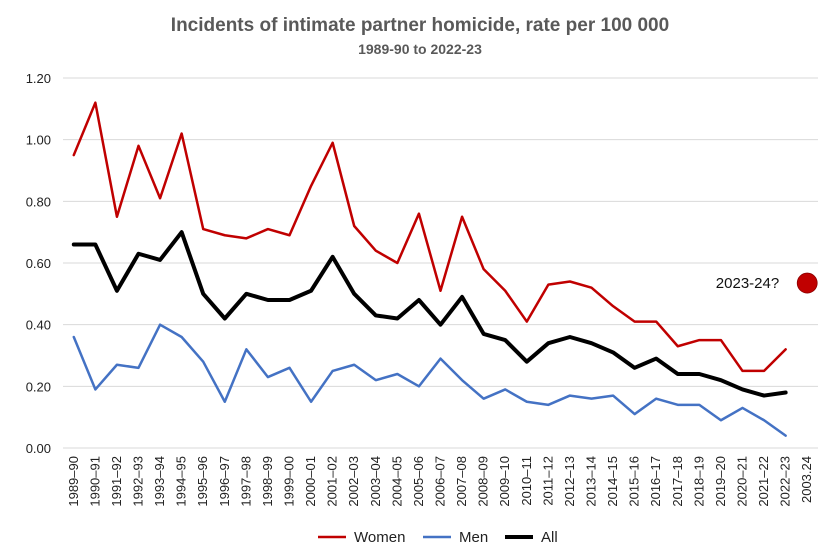 This screenshot has width=840, height=560. Describe the element at coordinates (224, 481) in the screenshot. I see `x-tick-label: 1996–97` at that location.